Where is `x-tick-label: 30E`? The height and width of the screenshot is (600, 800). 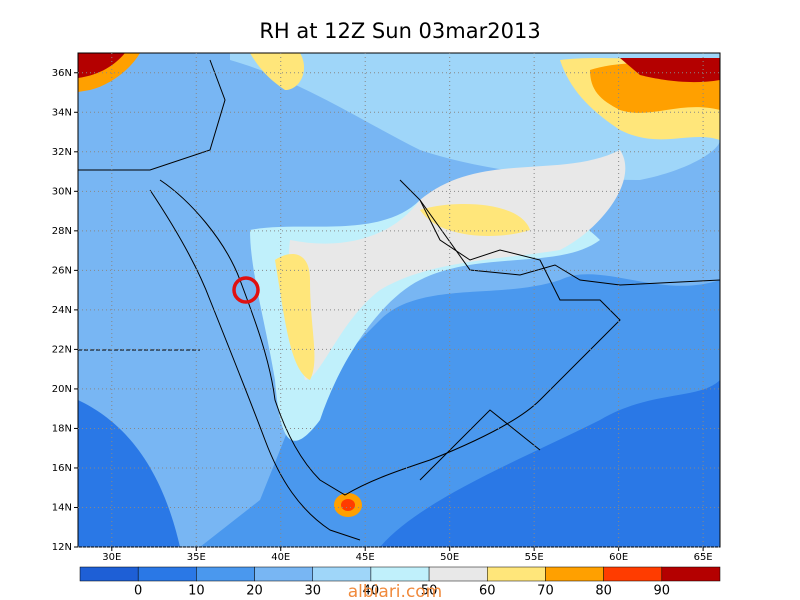 x-tick-label: 30E is located at coordinates (111, 557).